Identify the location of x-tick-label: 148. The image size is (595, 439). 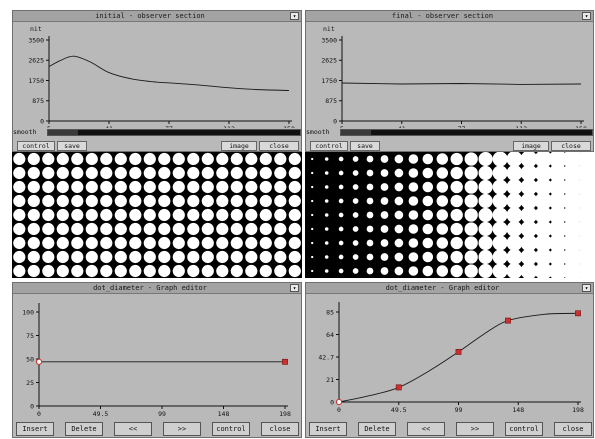
(224, 414).